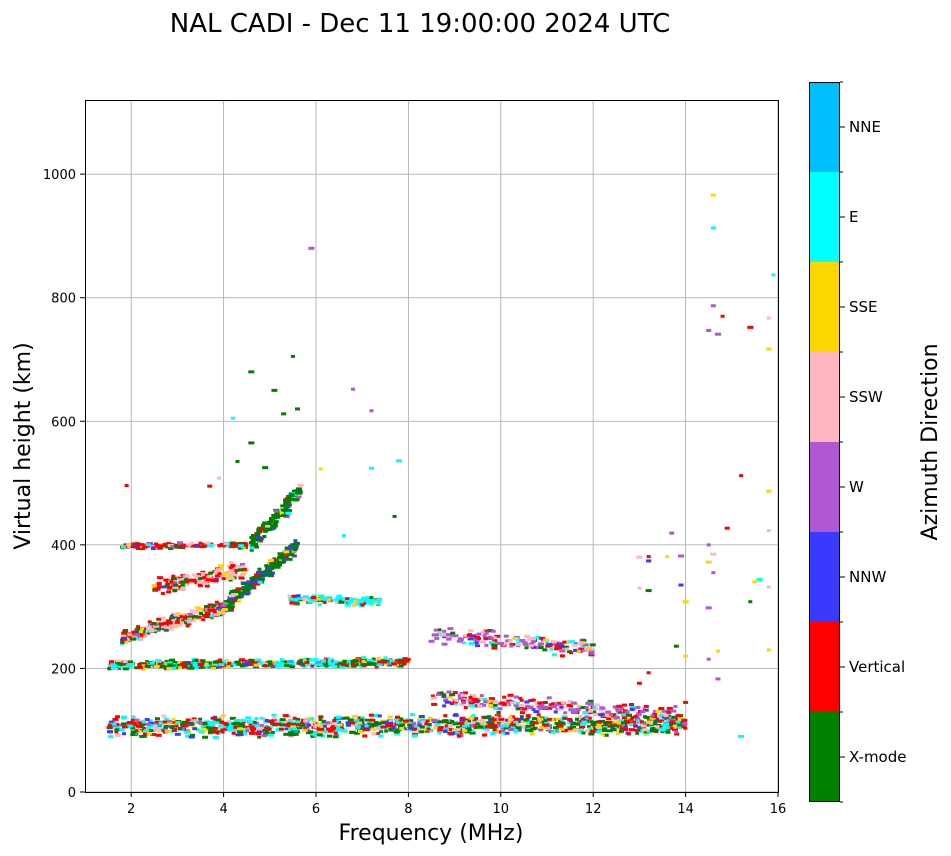  What do you see at coordinates (63, 546) in the screenshot?
I see `y-tick-label: 400` at bounding box center [63, 546].